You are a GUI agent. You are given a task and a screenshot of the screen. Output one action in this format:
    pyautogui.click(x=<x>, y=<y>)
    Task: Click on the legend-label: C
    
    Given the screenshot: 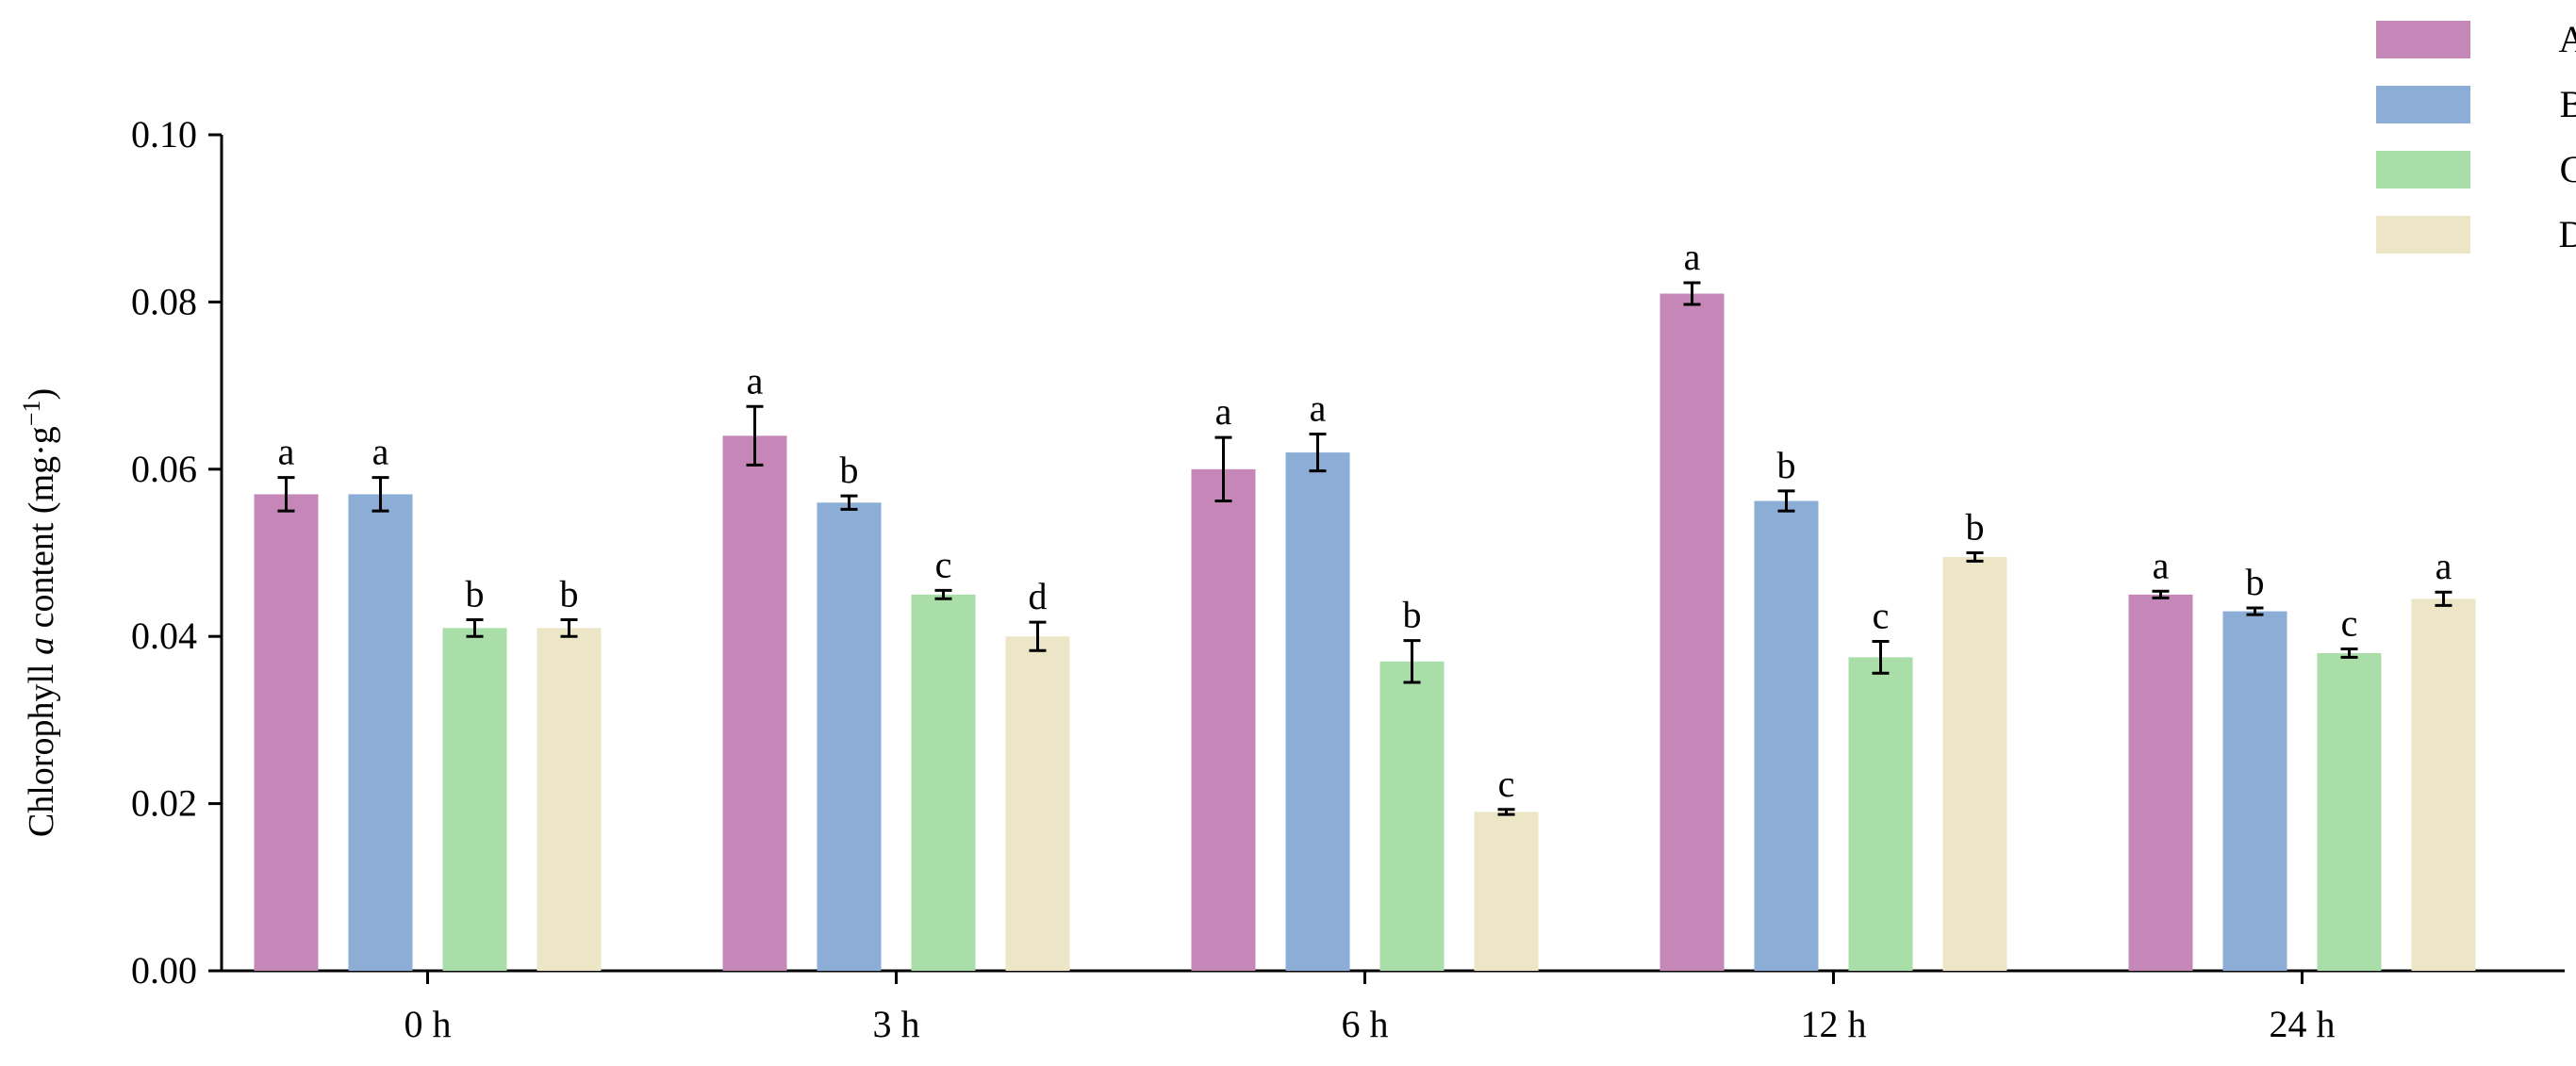 What is the action you would take?
    pyautogui.click(x=2568, y=169)
    